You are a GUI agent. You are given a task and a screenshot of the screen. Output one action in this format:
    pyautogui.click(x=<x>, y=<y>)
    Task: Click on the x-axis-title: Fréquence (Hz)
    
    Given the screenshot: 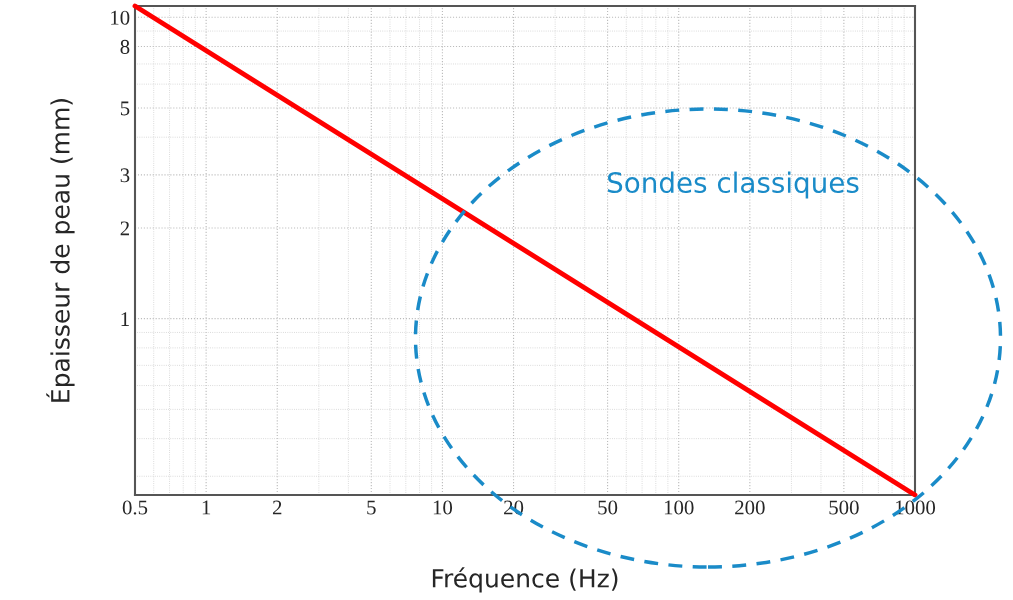 What is the action you would take?
    pyautogui.click(x=525, y=580)
    